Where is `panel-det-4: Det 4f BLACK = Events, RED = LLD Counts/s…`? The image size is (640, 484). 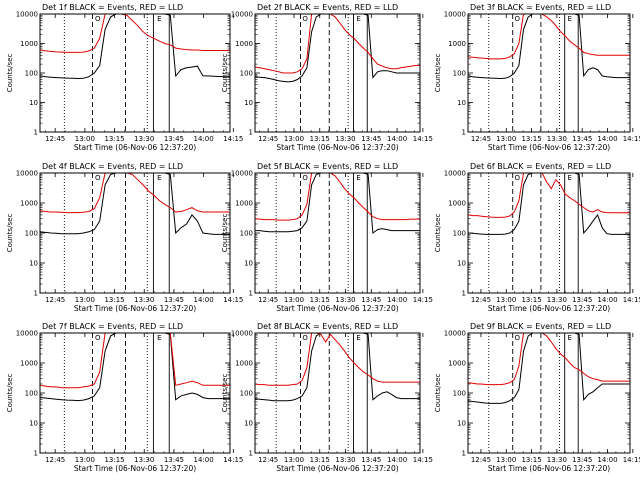 panel-det-4: Det 4f BLACK = Events, RED = LLD Counts/s… is located at coordinates (124, 237).